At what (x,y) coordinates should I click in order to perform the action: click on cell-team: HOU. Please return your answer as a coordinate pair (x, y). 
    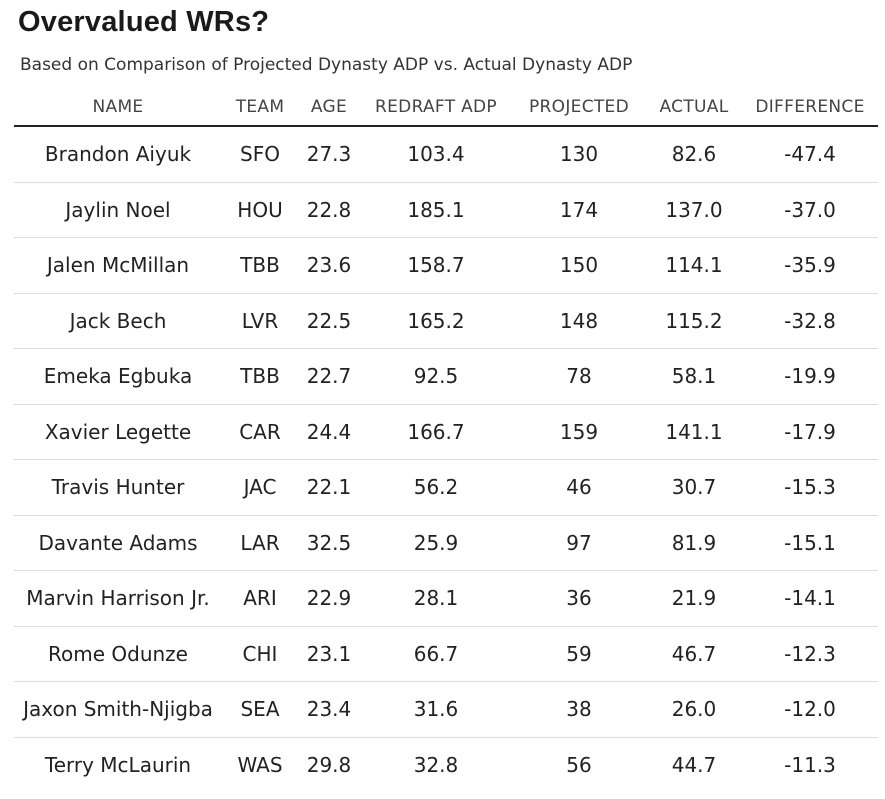
    Looking at the image, I should click on (260, 210).